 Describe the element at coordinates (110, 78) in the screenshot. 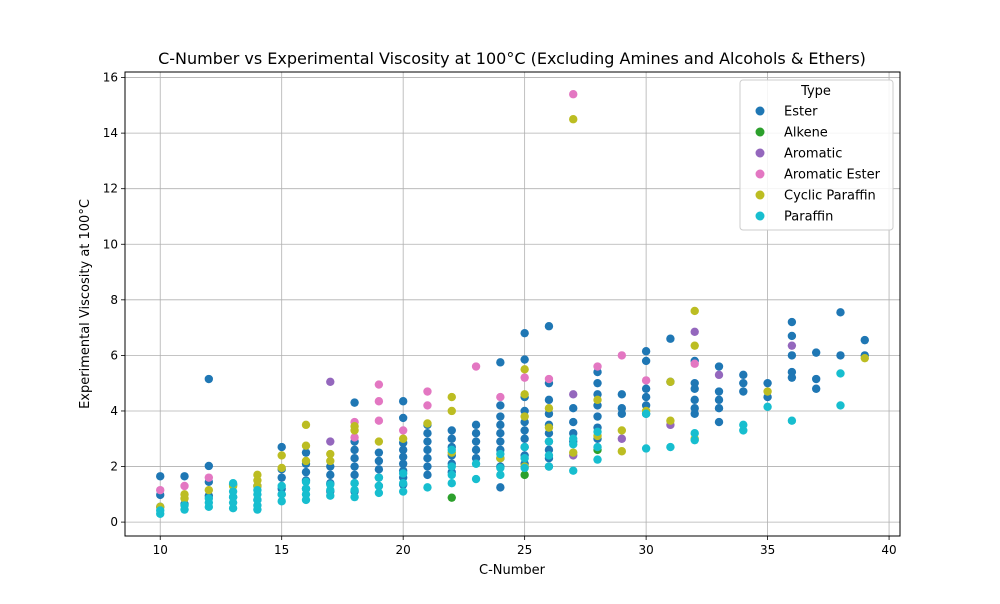

I see `y-tick-label: 16` at that location.